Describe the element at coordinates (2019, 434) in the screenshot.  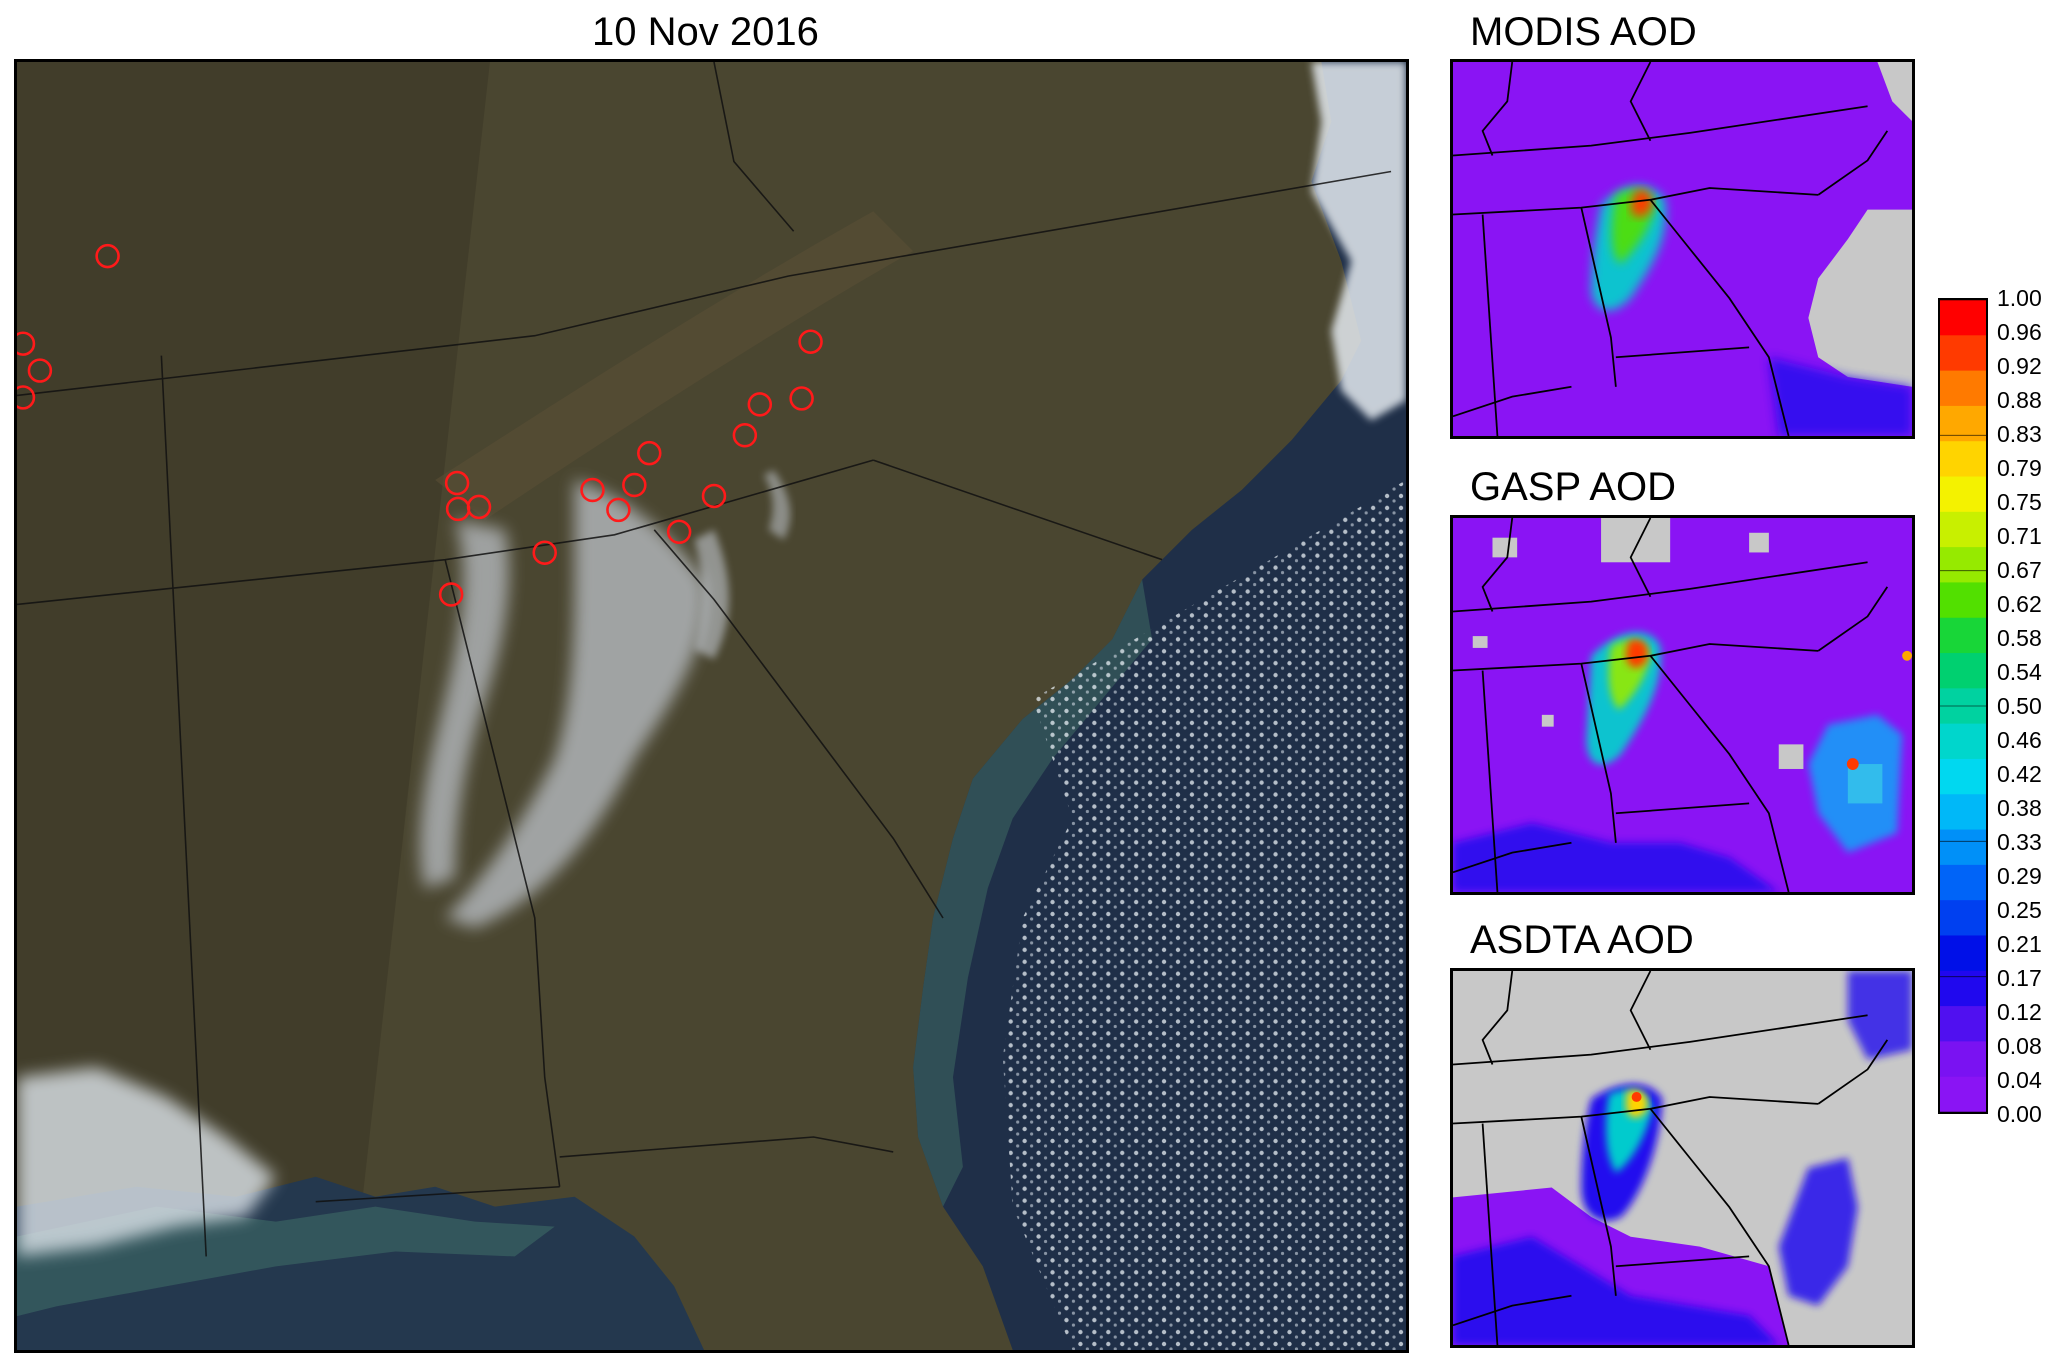
I see `colorbar-tick-label: 0.83` at that location.